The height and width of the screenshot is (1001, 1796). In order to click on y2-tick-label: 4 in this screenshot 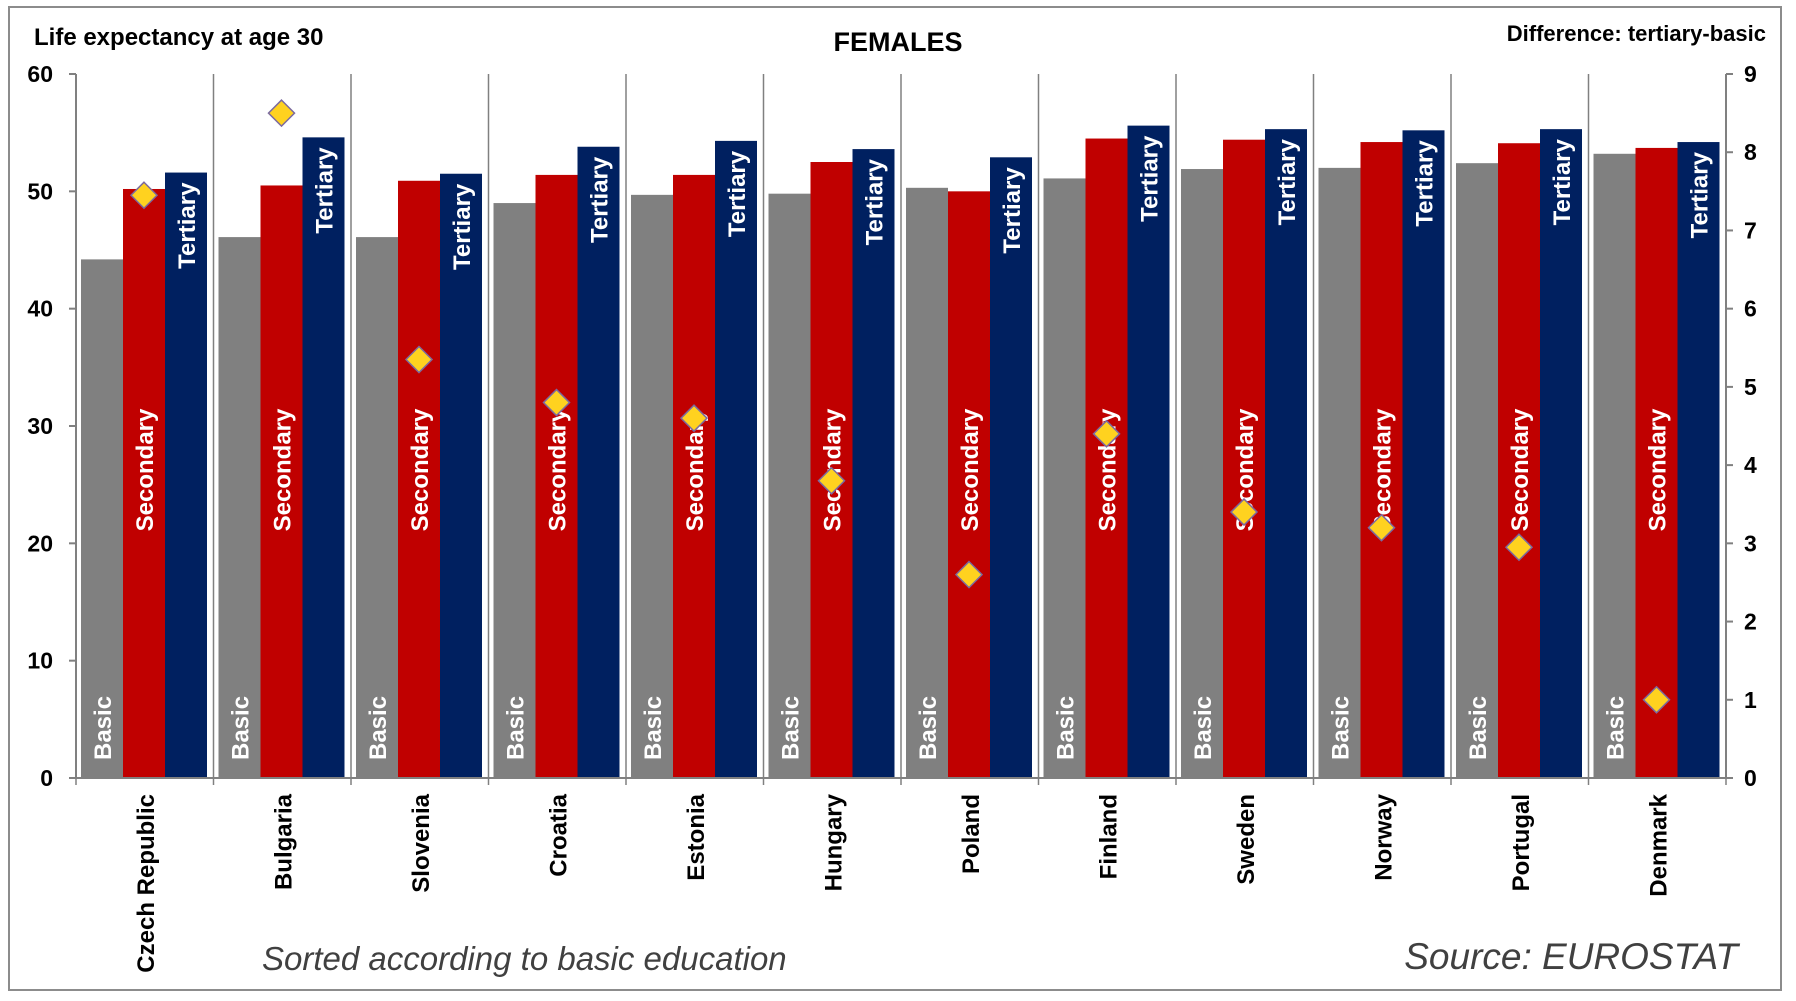, I will do `click(1750, 465)`.